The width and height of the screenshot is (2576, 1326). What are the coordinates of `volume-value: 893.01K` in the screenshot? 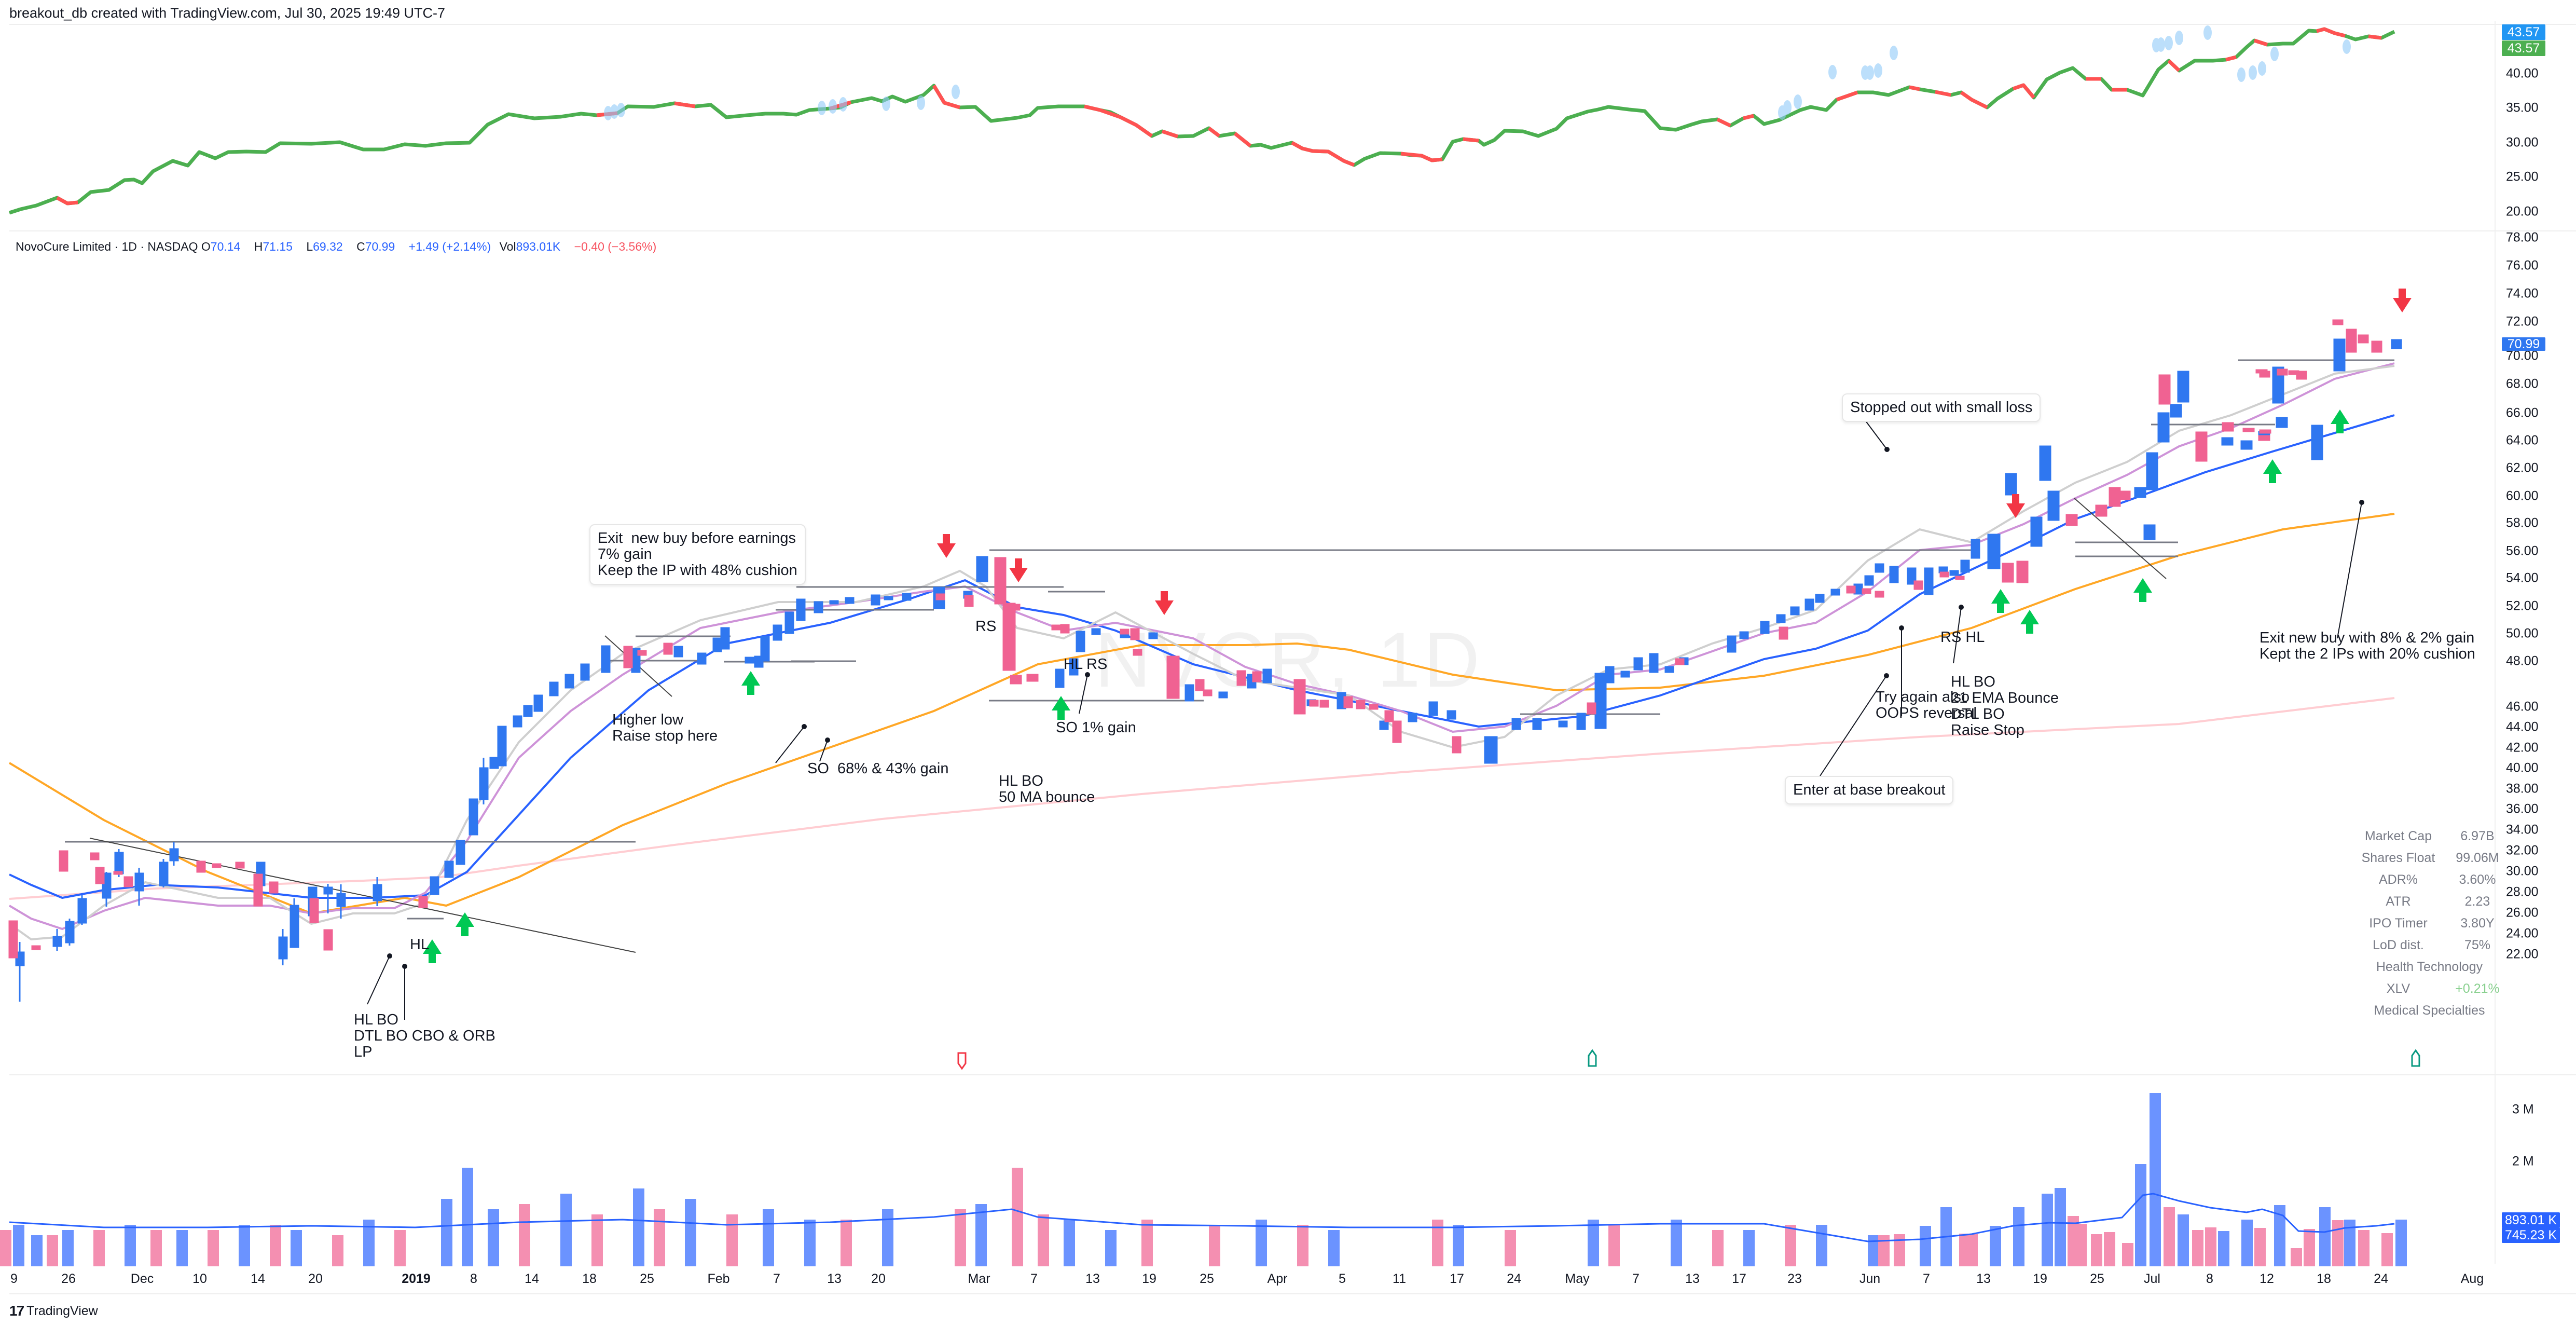 It's located at (538, 246).